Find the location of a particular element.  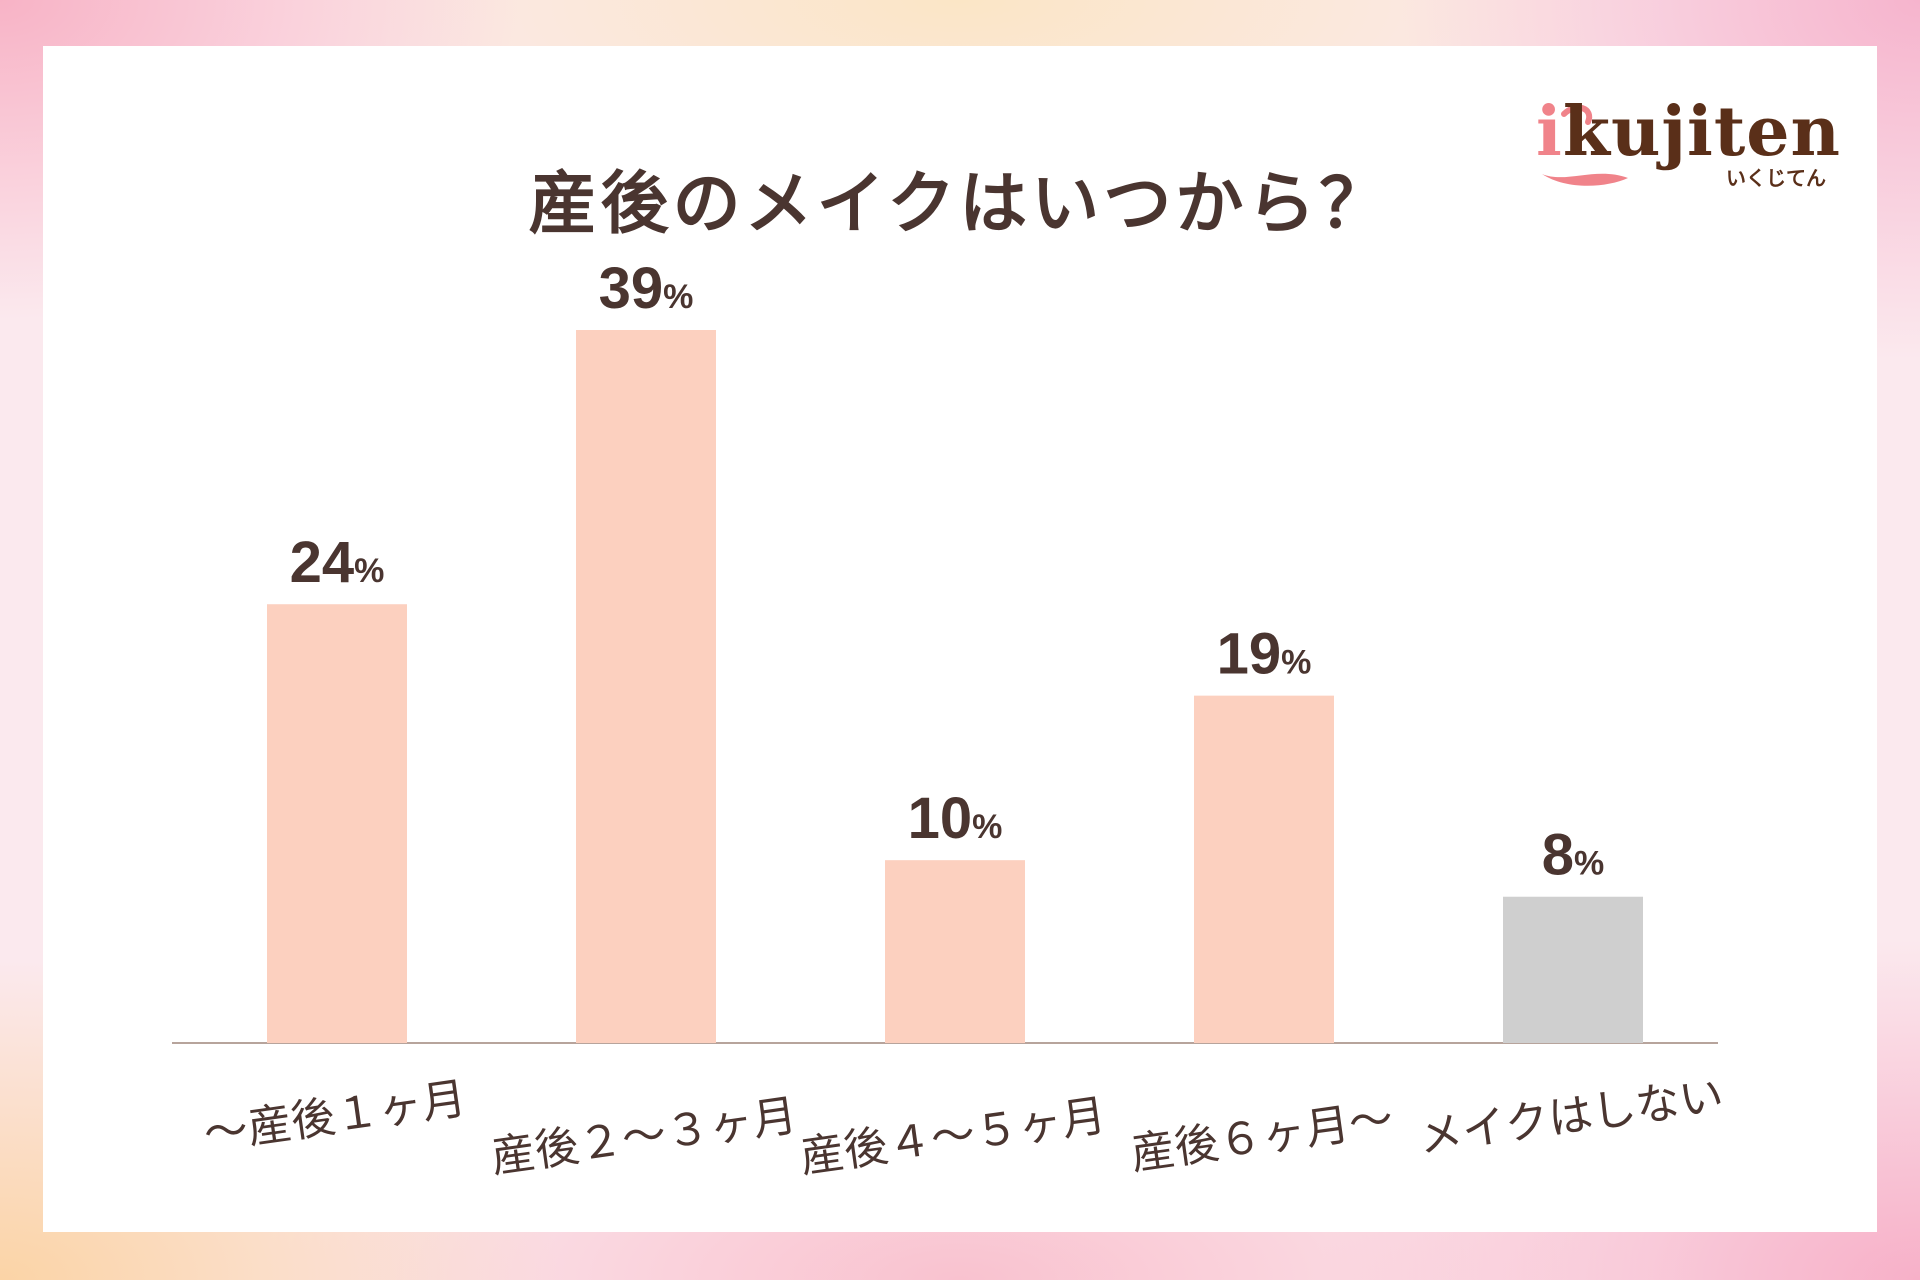

category-label-3: 産後４〜５ヶ月 is located at coordinates (953, 1136).